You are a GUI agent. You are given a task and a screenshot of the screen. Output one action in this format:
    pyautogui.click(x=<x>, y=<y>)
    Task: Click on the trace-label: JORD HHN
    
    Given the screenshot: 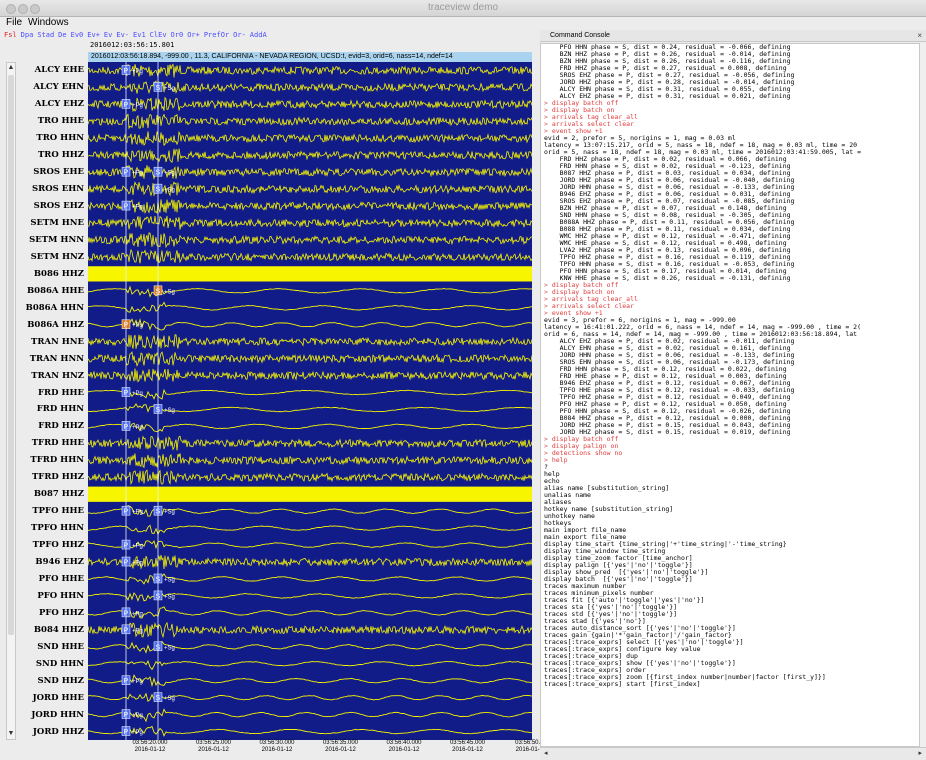 What is the action you would take?
    pyautogui.click(x=57, y=714)
    